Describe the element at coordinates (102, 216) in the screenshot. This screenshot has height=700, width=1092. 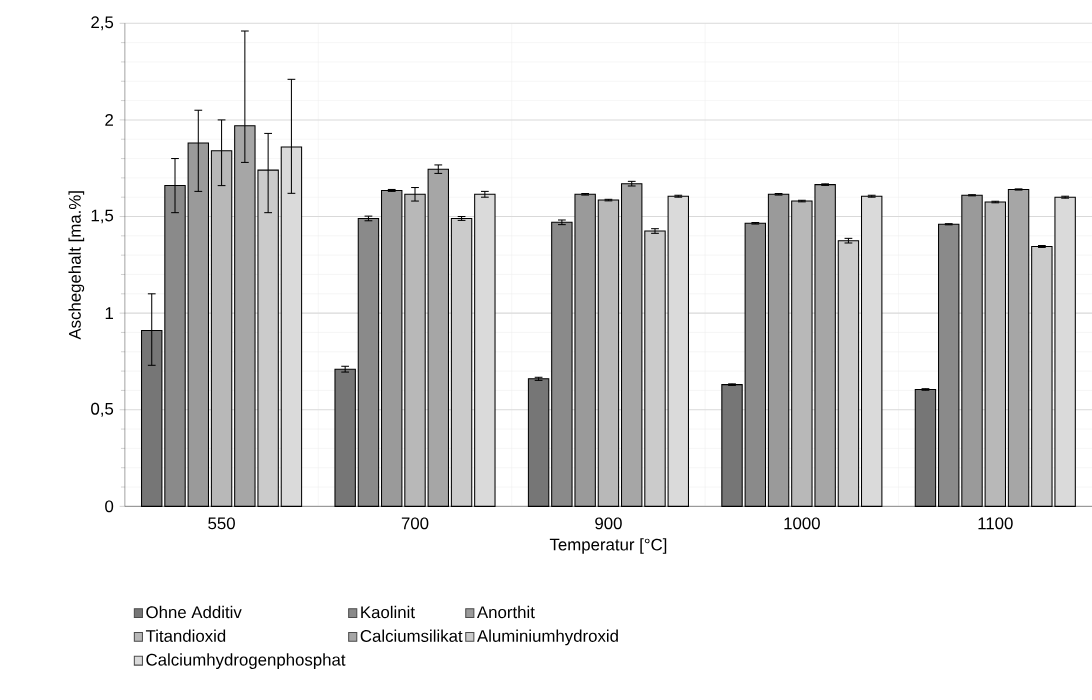
I see `y-tick-label: 1,5` at that location.